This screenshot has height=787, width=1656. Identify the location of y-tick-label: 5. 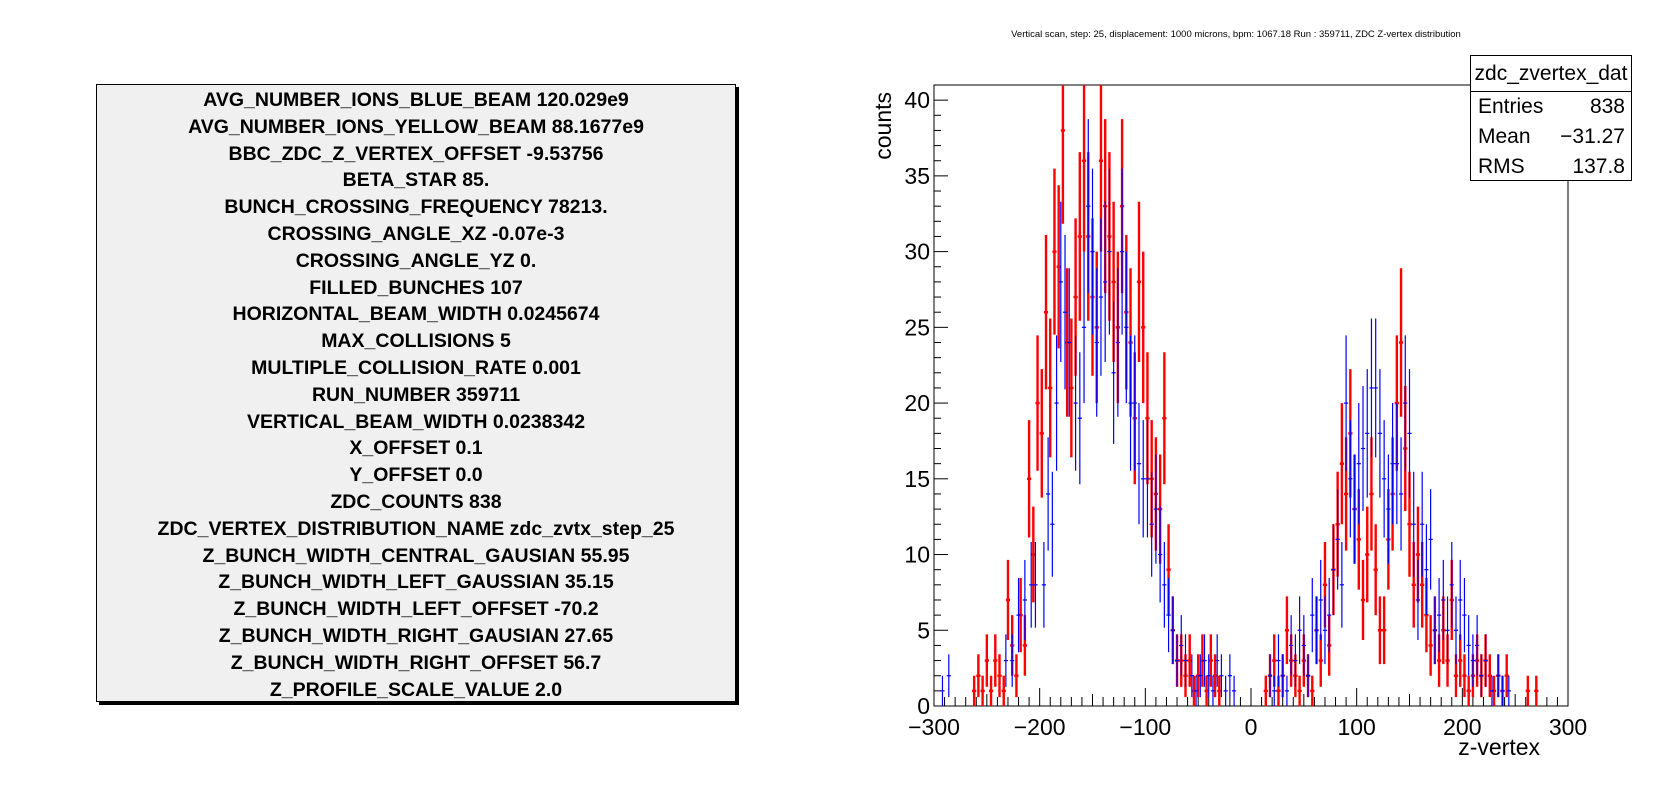
(923, 630).